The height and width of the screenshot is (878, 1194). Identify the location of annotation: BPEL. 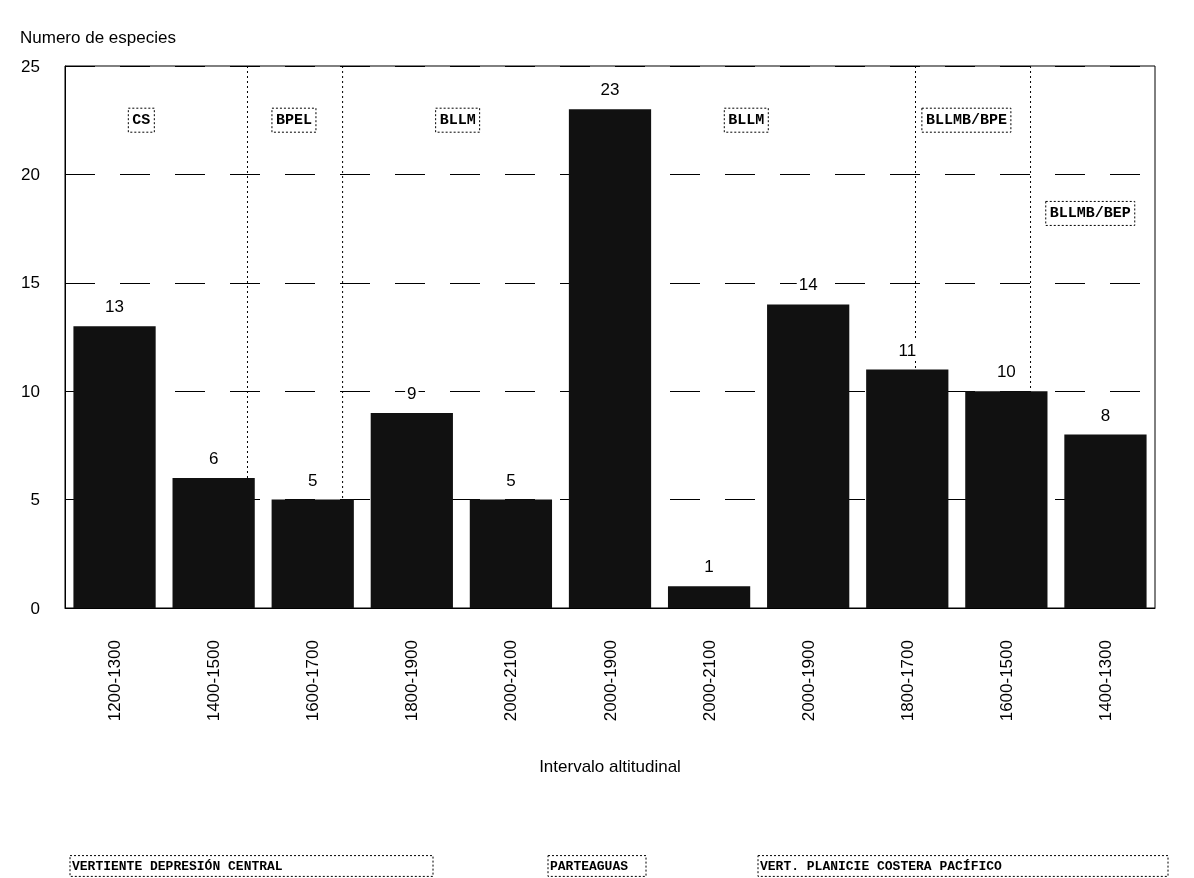
(293, 120).